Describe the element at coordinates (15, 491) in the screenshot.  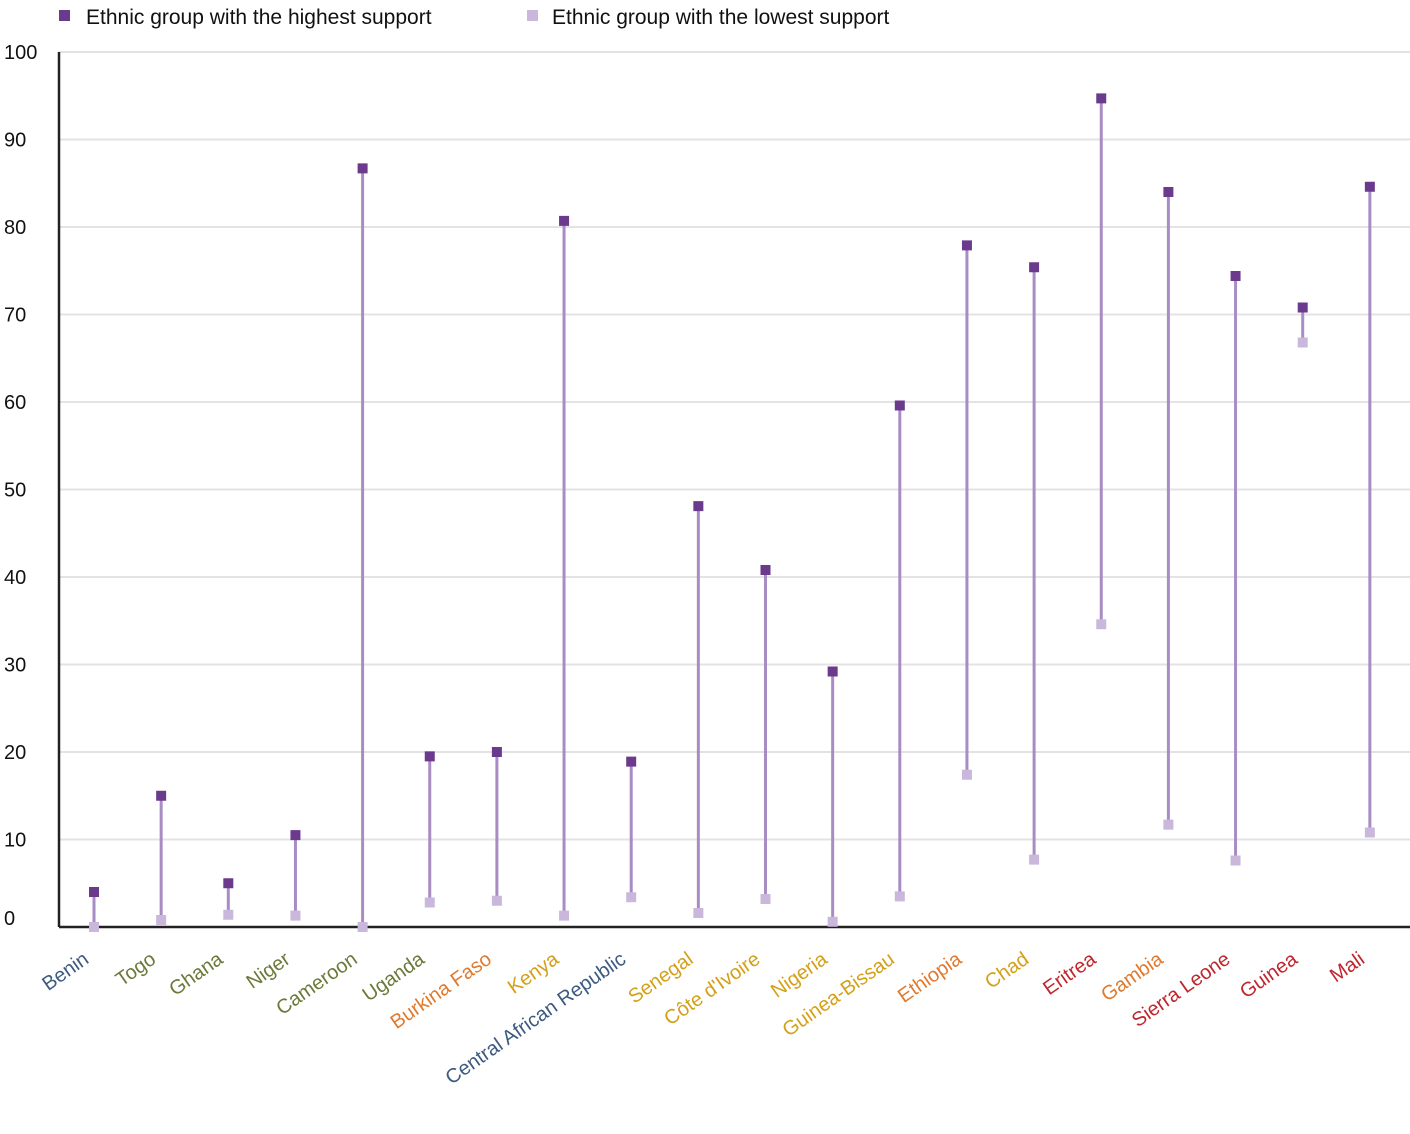
I see `y-tick-label: 50` at that location.